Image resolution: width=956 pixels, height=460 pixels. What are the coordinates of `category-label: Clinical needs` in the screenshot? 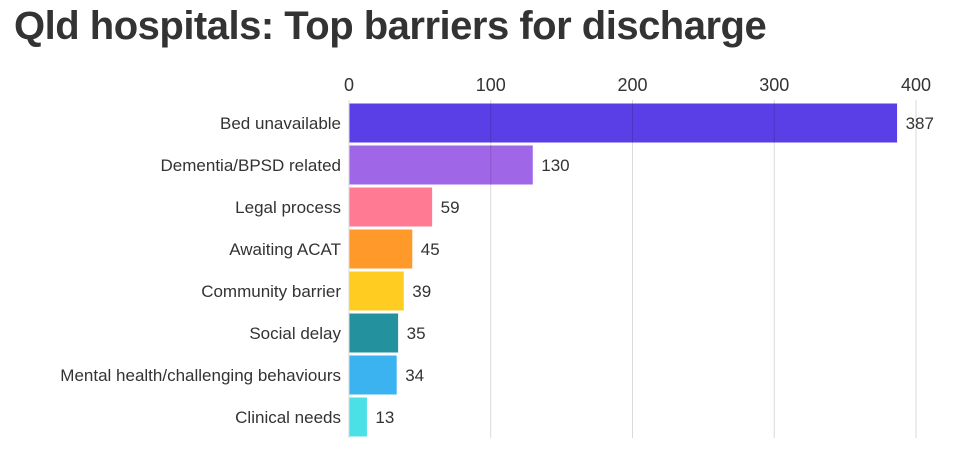 It's located at (288, 417).